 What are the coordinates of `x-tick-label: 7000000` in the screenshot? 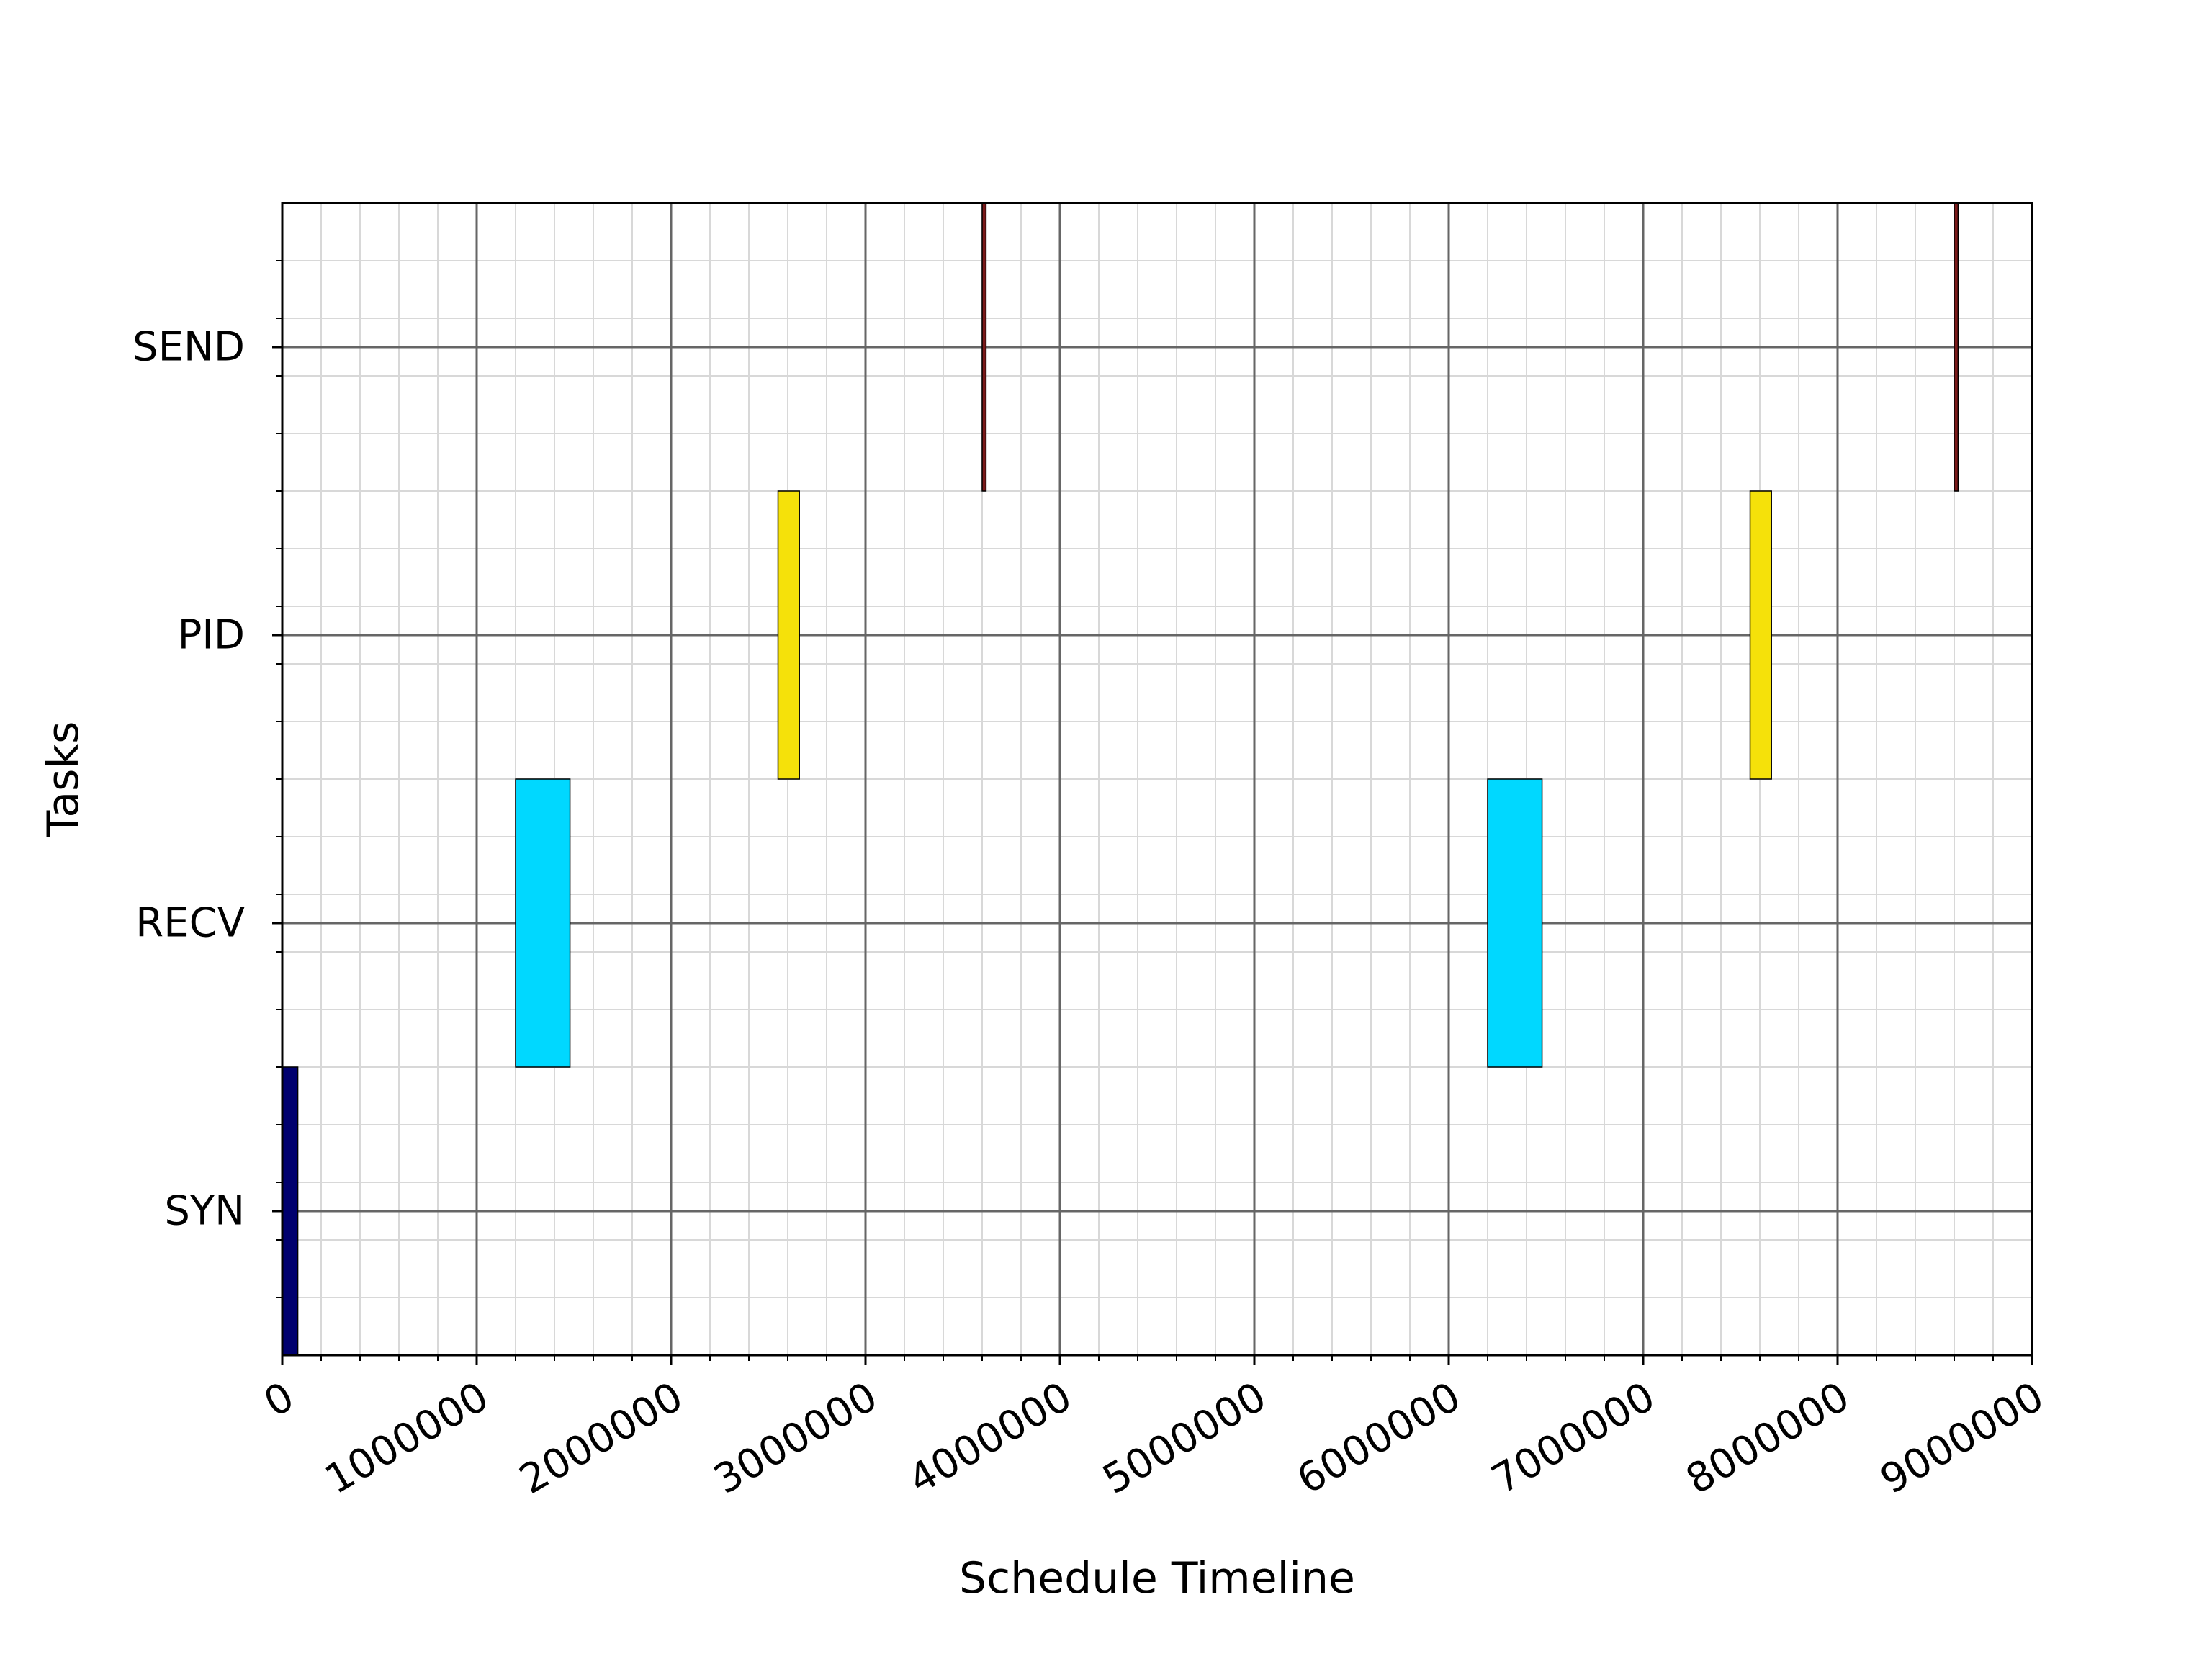 It's located at (1573, 1438).